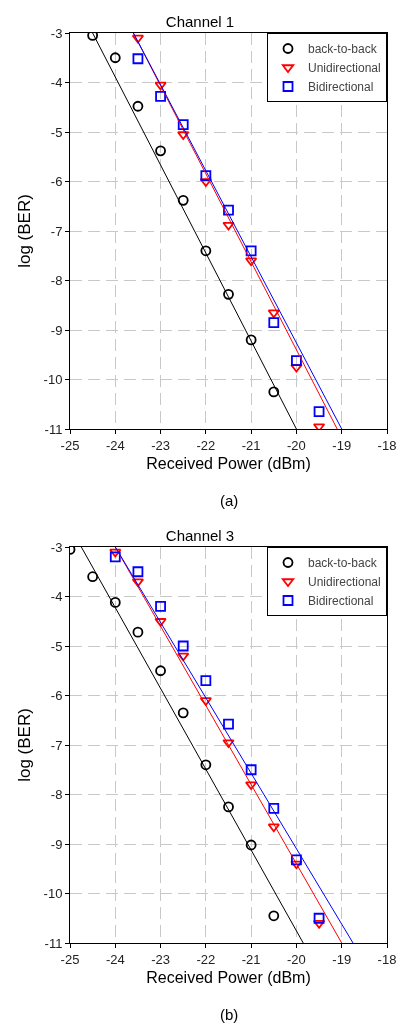 The image size is (400, 1029). I want to click on chart-title: Channel 3, so click(200, 535).